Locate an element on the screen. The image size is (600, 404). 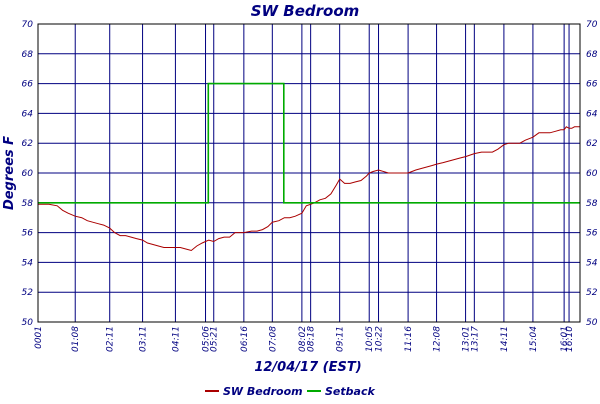
y-tick-label: 56 is located at coordinates (28, 234).